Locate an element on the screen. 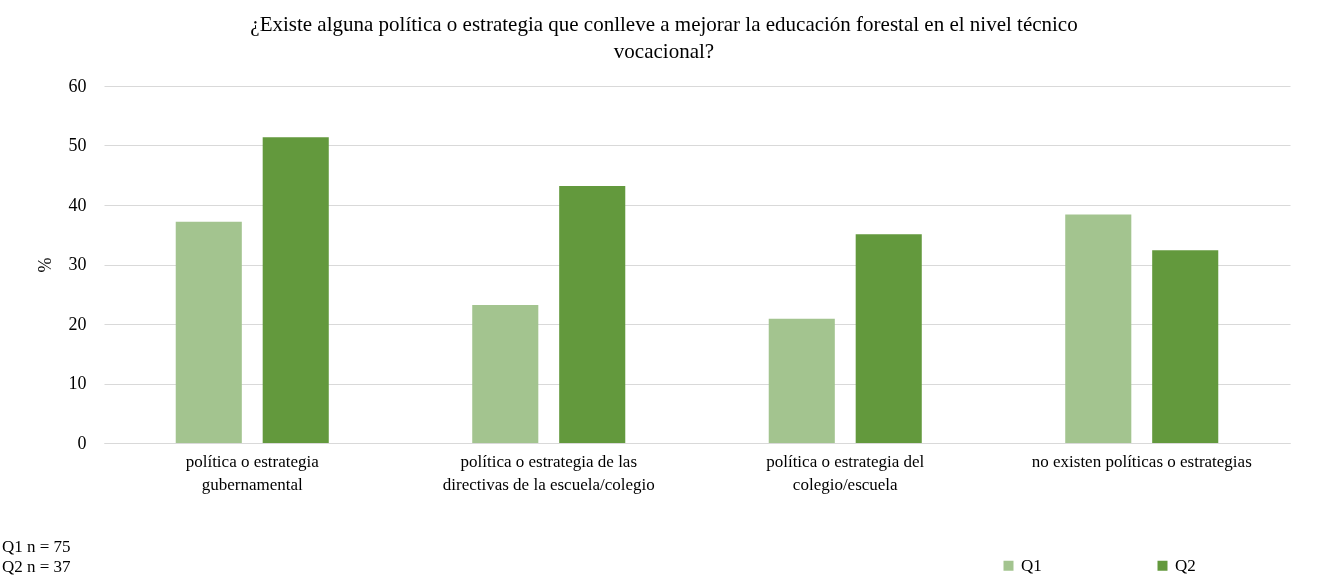  chart-title: ¿Existe alguna política o estrategia que conlleve a mejorar la educación forestal en el nivel técnico vocacional? is located at coordinates (664, 37).